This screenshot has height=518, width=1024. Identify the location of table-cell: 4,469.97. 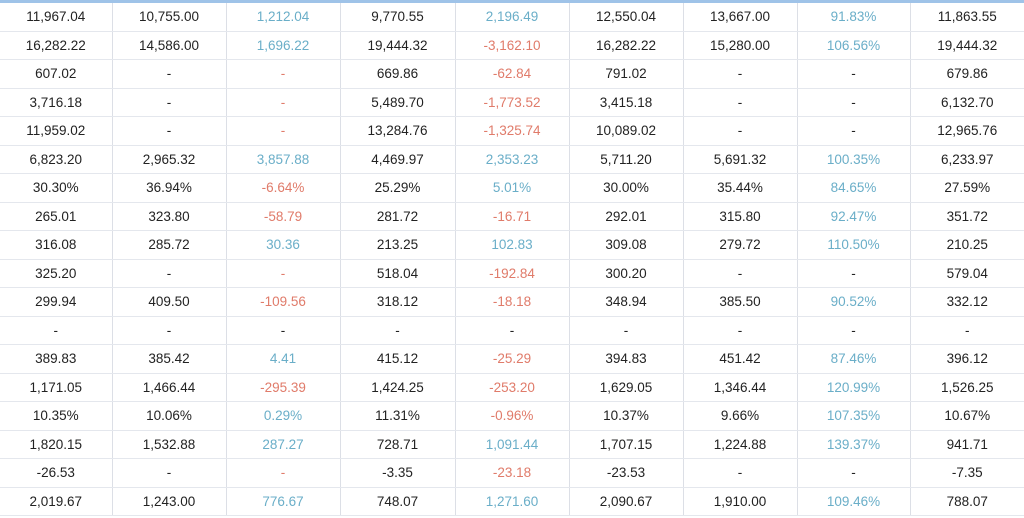
(398, 159).